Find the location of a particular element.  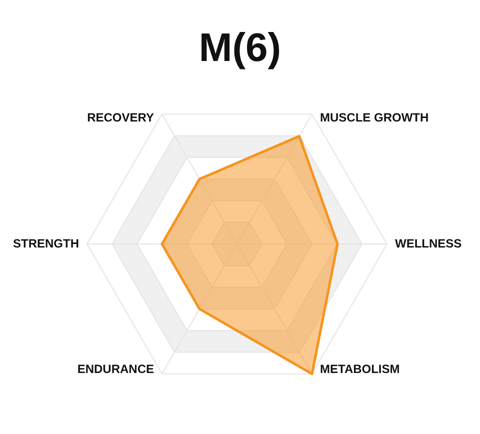

spoke-label: RECOVERY is located at coordinates (120, 117).